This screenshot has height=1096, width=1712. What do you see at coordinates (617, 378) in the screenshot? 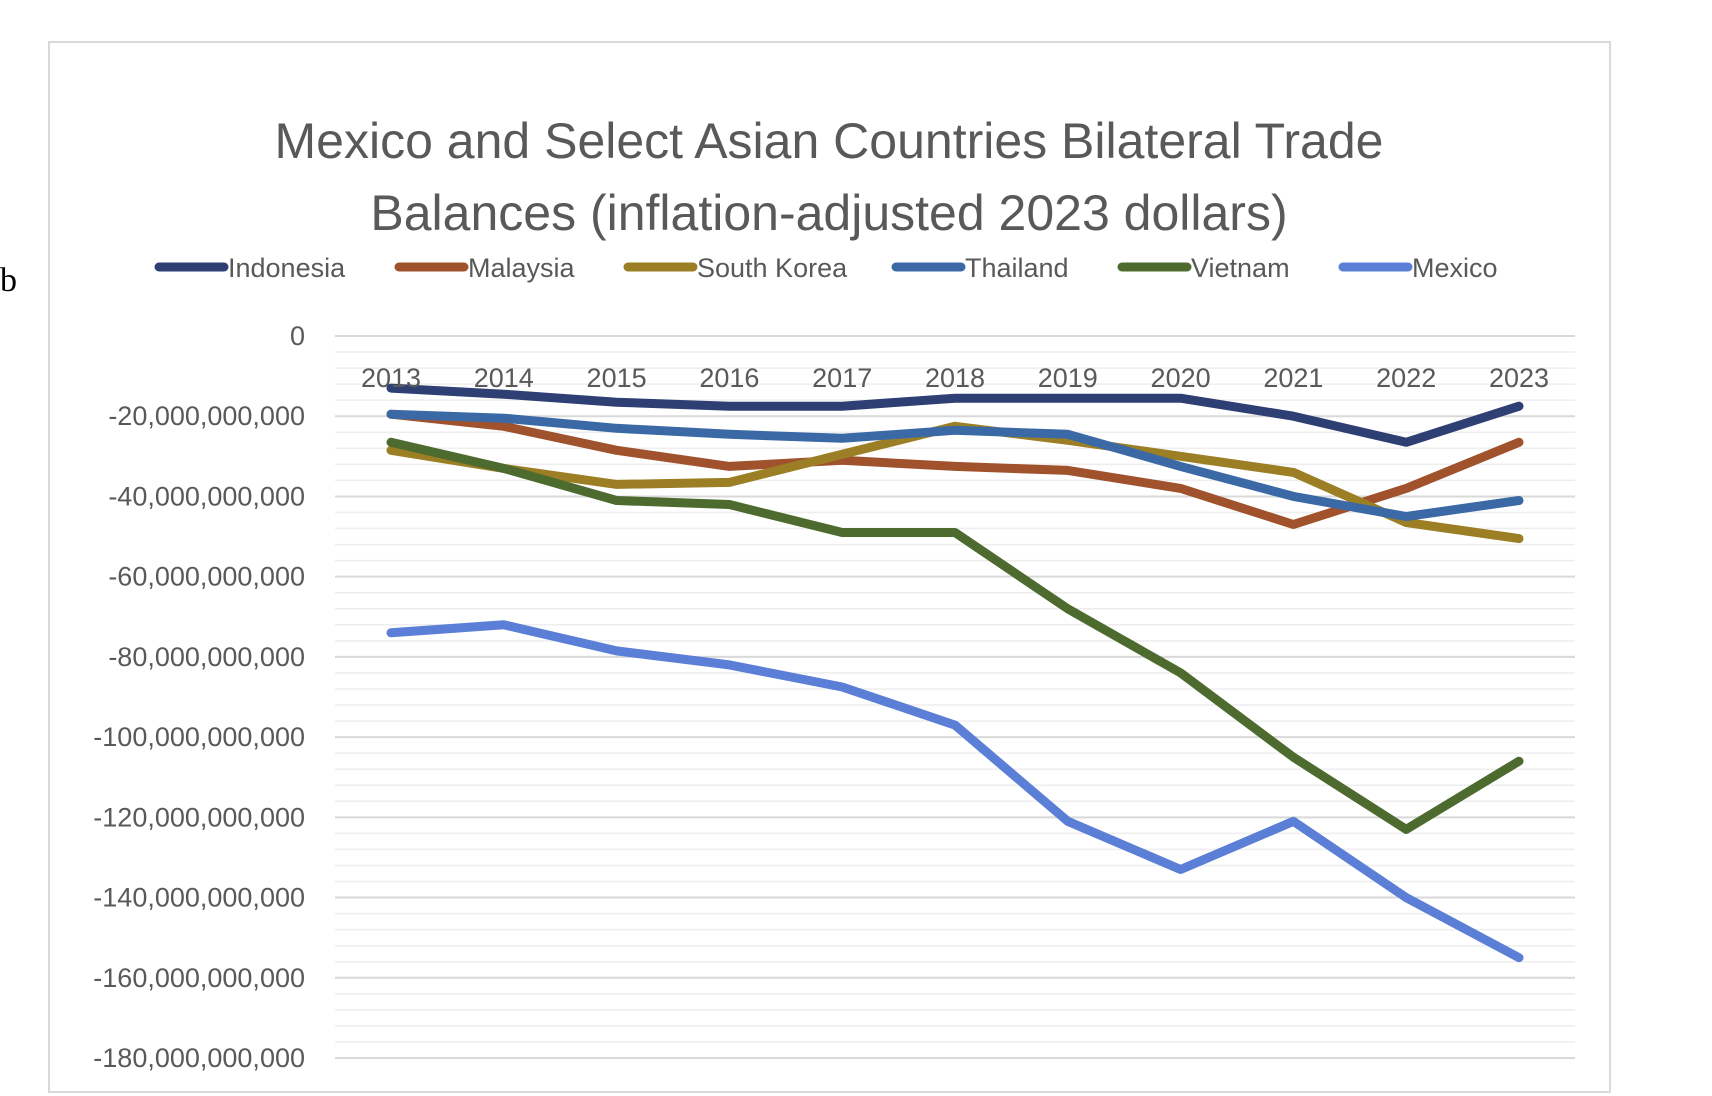
I see `x-tick-label: 2015` at bounding box center [617, 378].